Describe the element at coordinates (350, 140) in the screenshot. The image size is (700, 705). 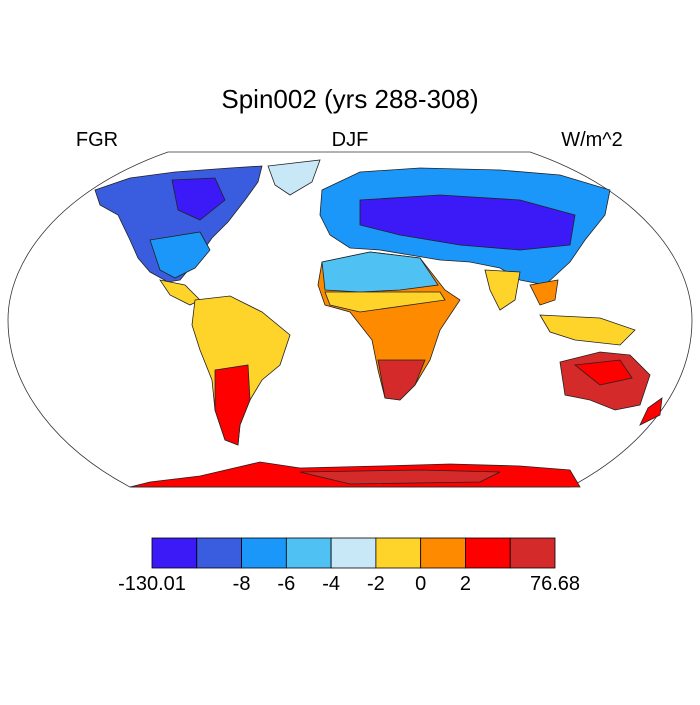
I see `season-label: DJF` at that location.